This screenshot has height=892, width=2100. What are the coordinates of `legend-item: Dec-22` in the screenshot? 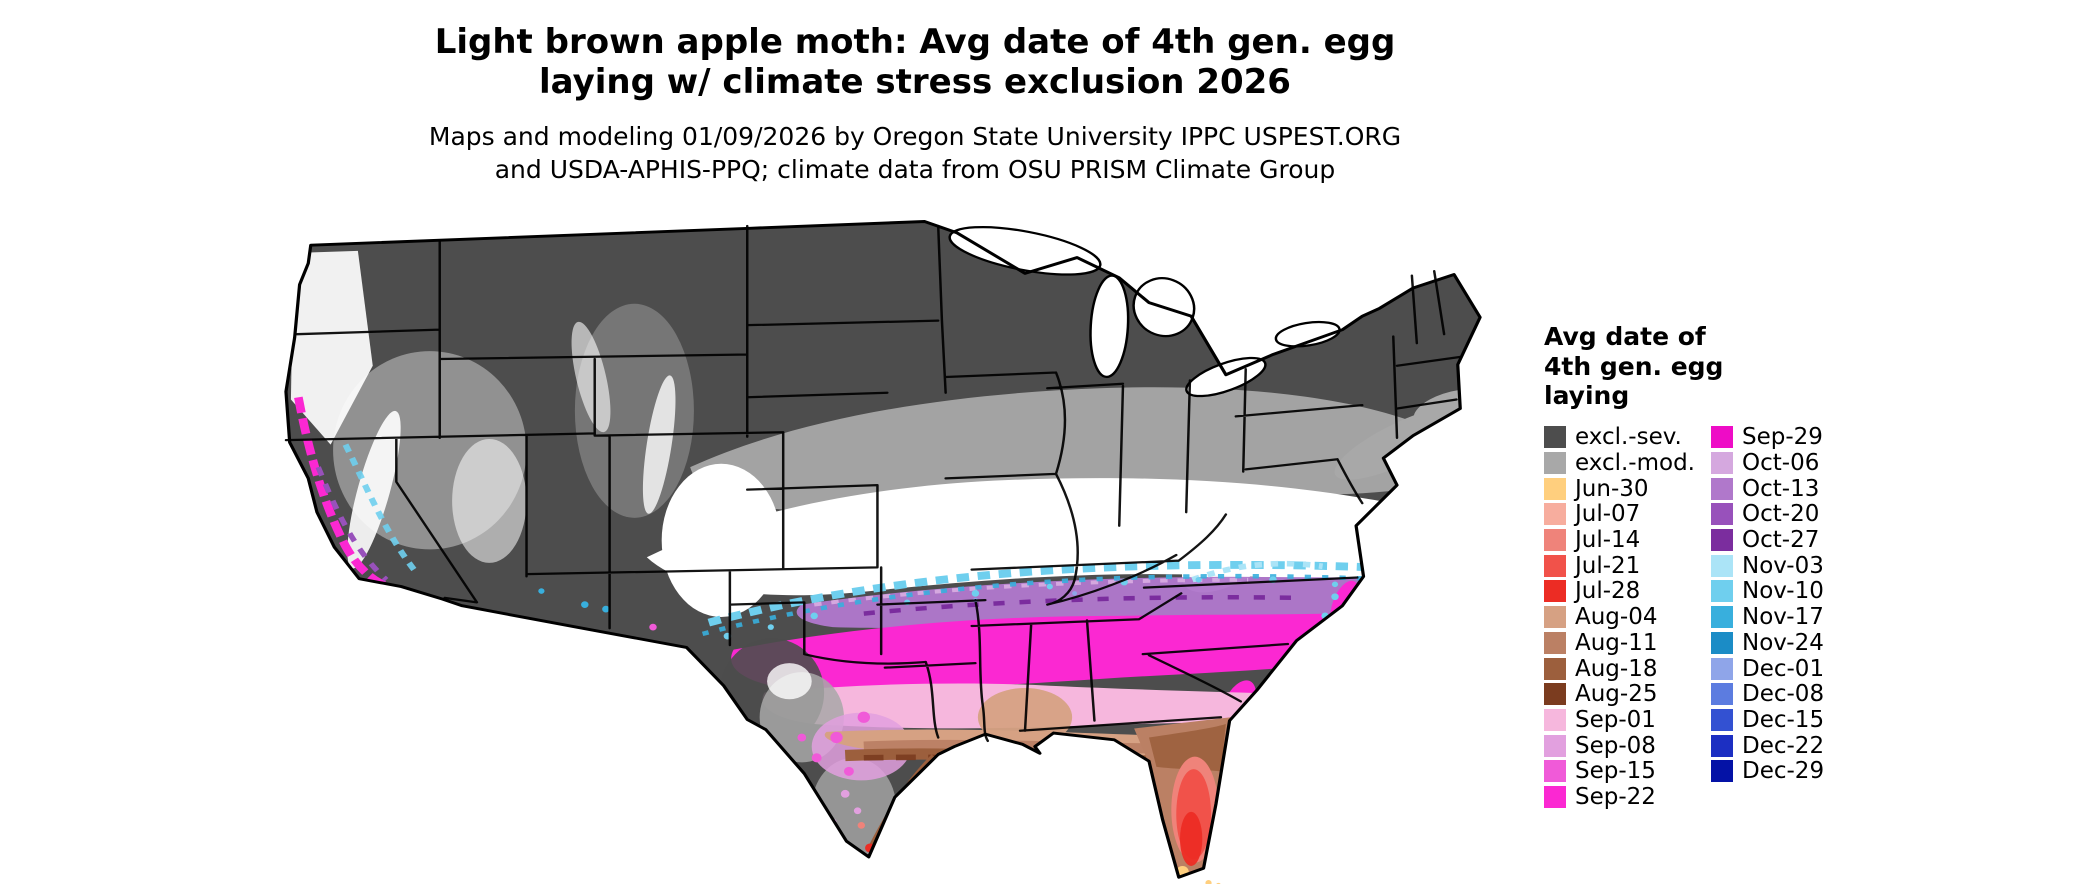 It's located at (1767, 746).